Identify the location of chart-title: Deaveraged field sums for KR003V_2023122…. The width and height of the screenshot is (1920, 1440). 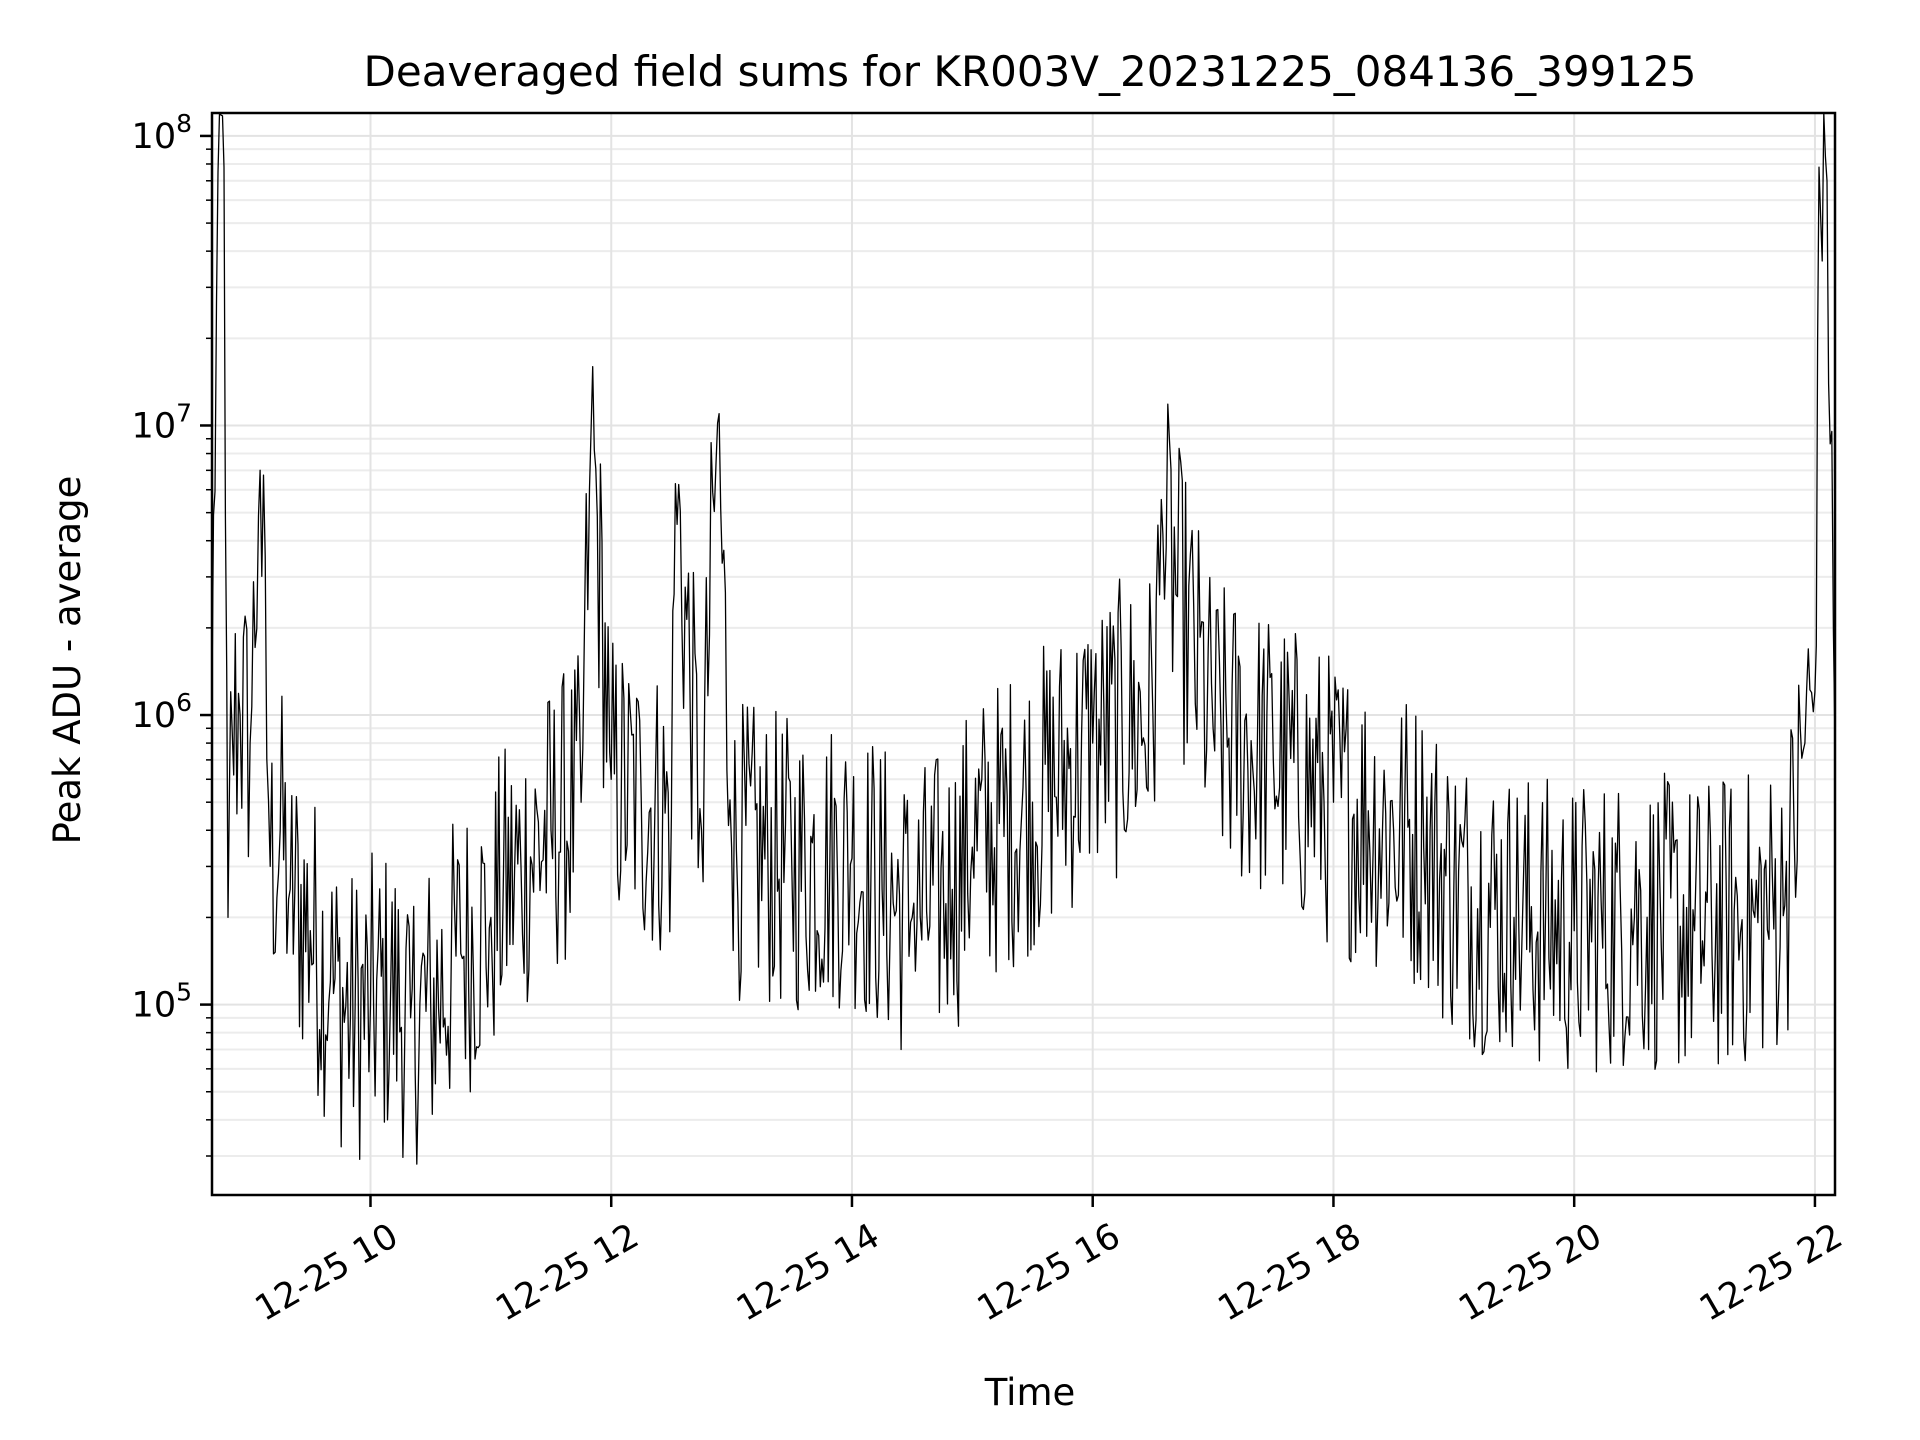
(1030, 71).